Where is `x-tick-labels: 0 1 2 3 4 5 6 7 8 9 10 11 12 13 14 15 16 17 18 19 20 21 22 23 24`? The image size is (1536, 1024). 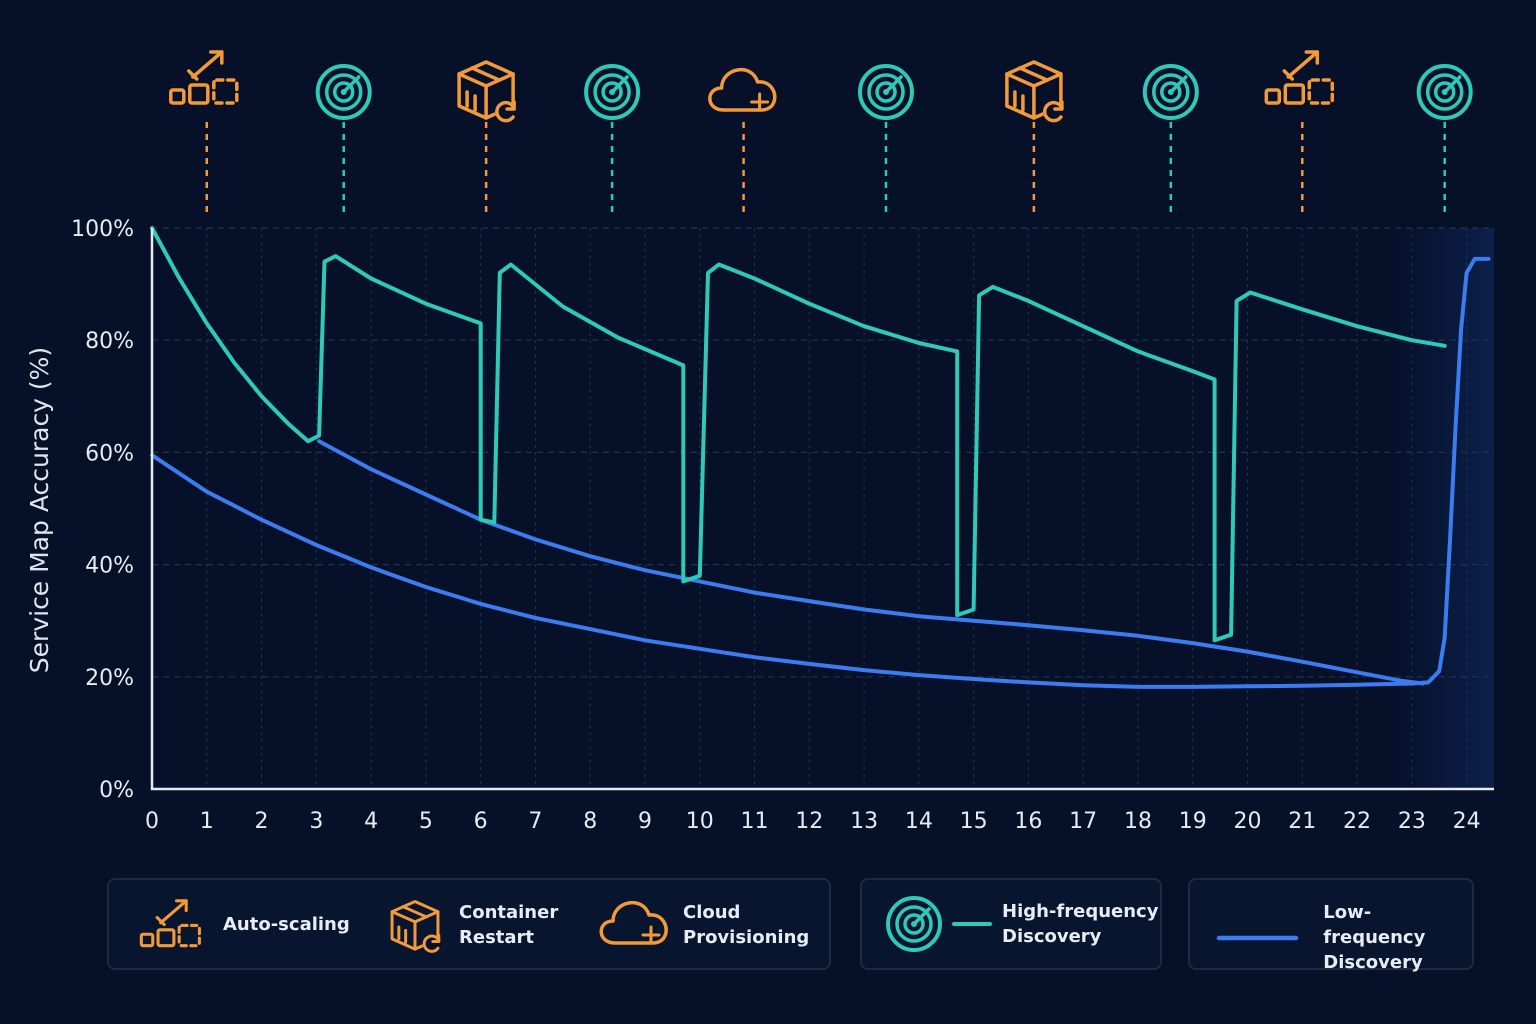 x-tick-labels: 0 1 2 3 4 5 6 7 8 9 10 11 12 13 14 15 16 17 18 19 20 21 22 23 24 is located at coordinates (813, 821).